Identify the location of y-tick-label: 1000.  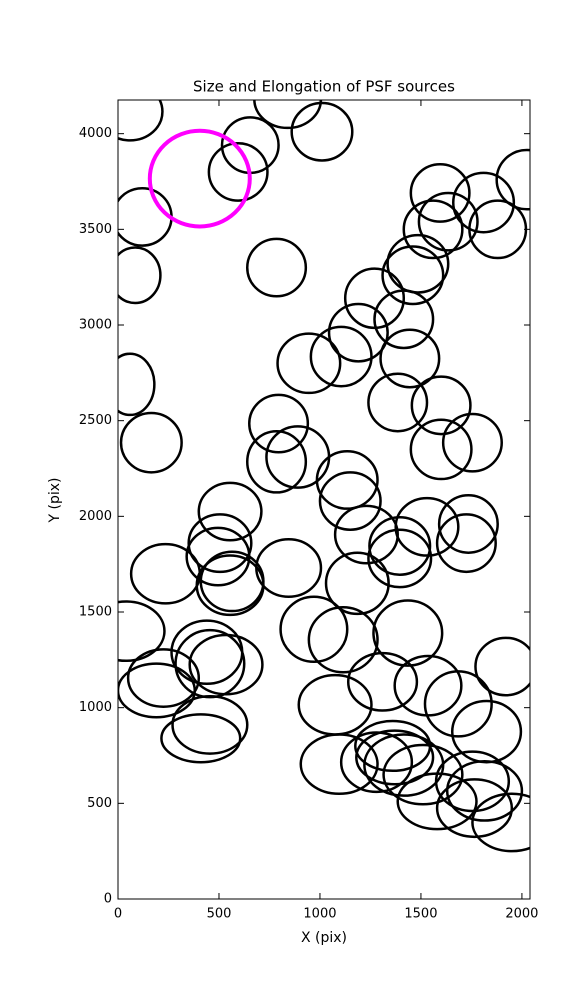
(95, 707).